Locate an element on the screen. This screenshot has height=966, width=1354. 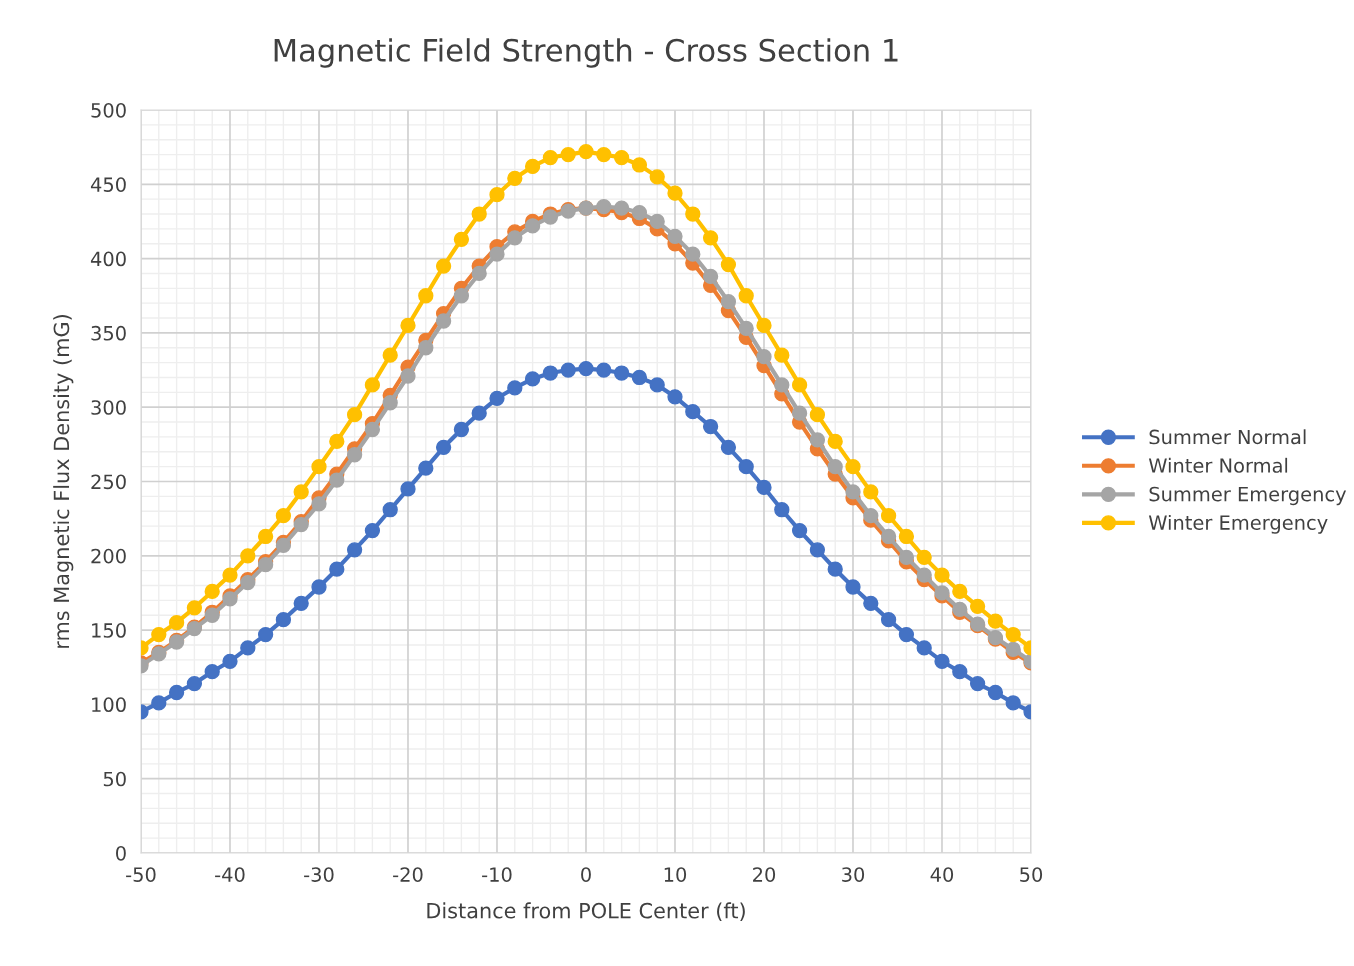
x-tick-label: 0 is located at coordinates (586, 874).